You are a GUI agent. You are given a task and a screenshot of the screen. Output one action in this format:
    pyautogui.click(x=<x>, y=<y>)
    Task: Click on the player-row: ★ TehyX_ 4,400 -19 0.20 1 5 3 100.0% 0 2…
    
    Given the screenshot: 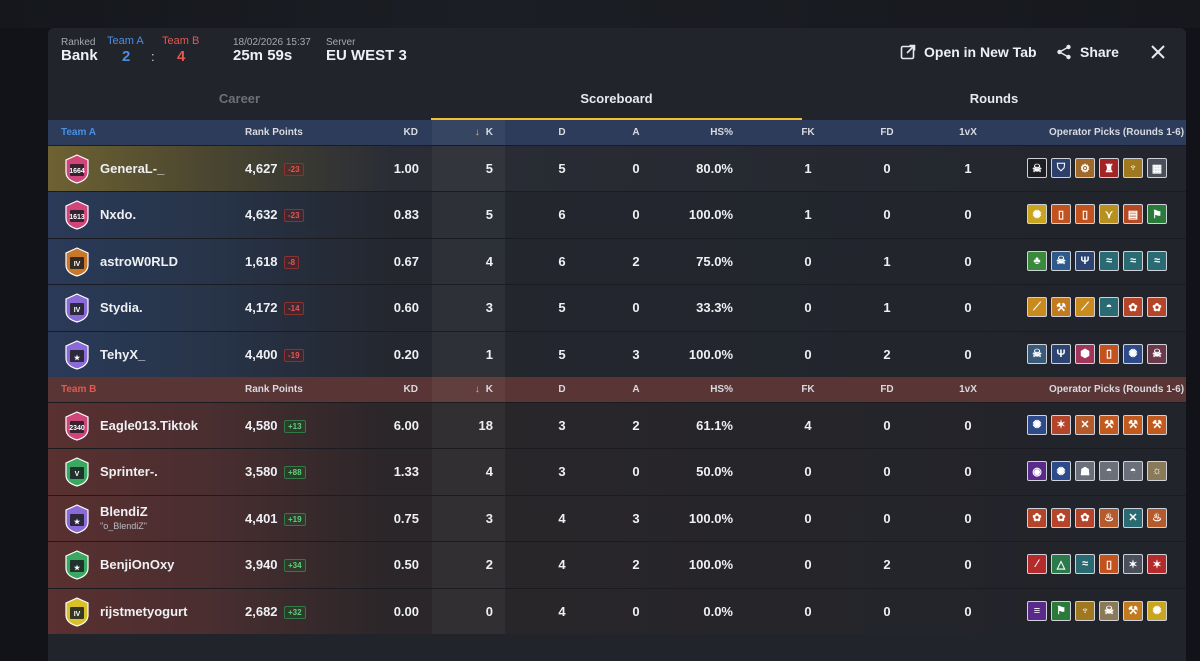 What is the action you would take?
    pyautogui.click(x=617, y=353)
    